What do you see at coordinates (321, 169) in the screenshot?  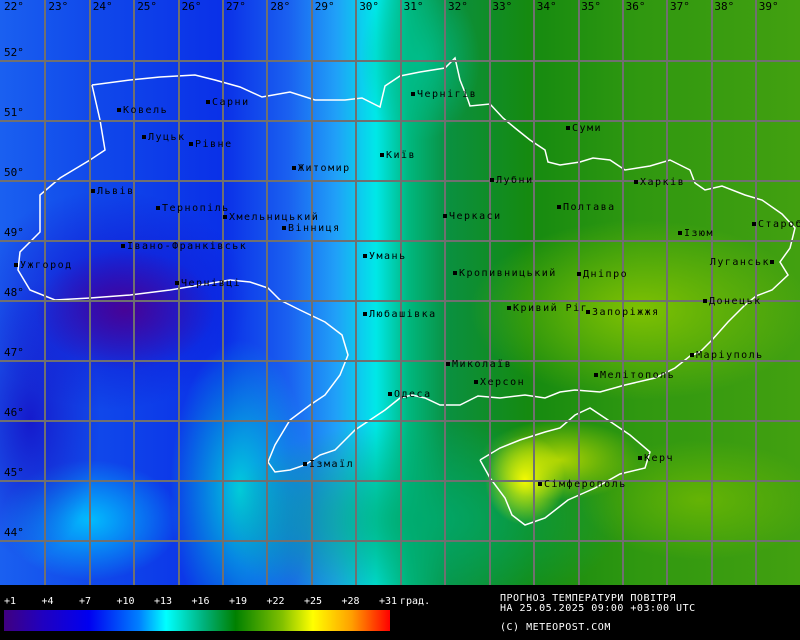 I see `city-marker: Житомир` at bounding box center [321, 169].